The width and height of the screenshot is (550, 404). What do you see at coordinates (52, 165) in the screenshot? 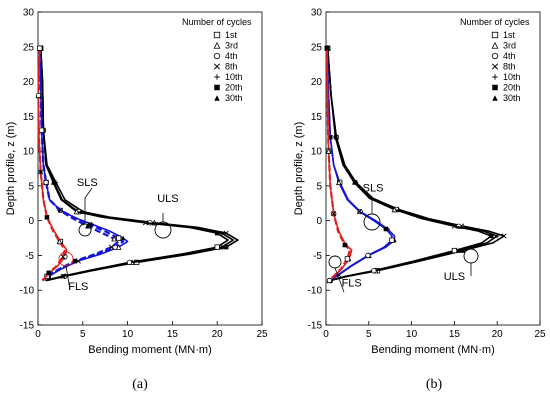
I see `series-line-fls` at bounding box center [52, 165].